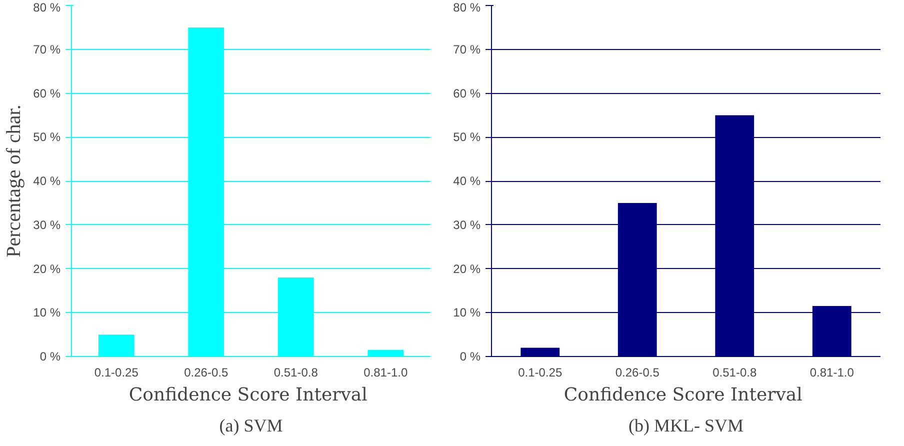 The width and height of the screenshot is (904, 446). What do you see at coordinates (251, 426) in the screenshot?
I see `text: (a) SVM` at bounding box center [251, 426].